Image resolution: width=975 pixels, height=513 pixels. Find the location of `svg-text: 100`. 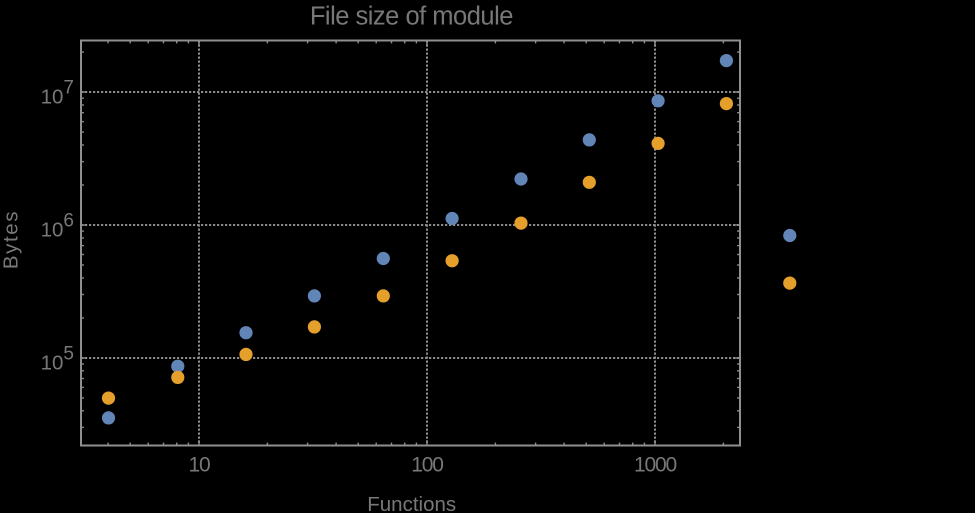

svg-text: 100 is located at coordinates (427, 465).